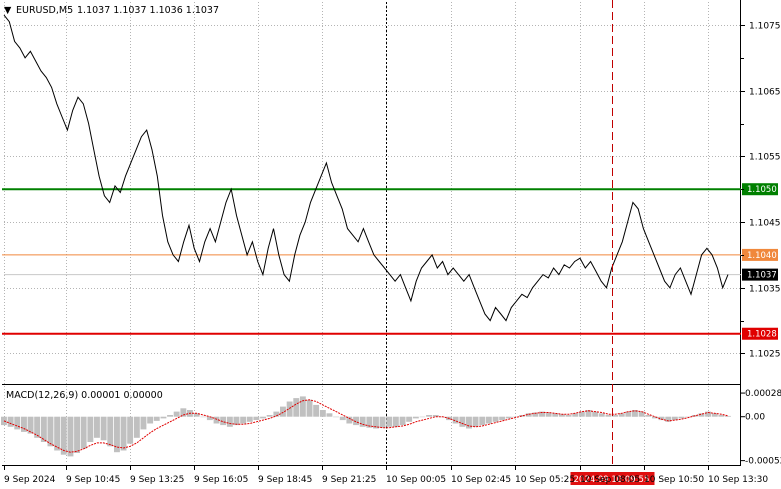 The width and height of the screenshot is (781, 489). I want to click on macd-tick-label: -0.00052, so click(763, 462).